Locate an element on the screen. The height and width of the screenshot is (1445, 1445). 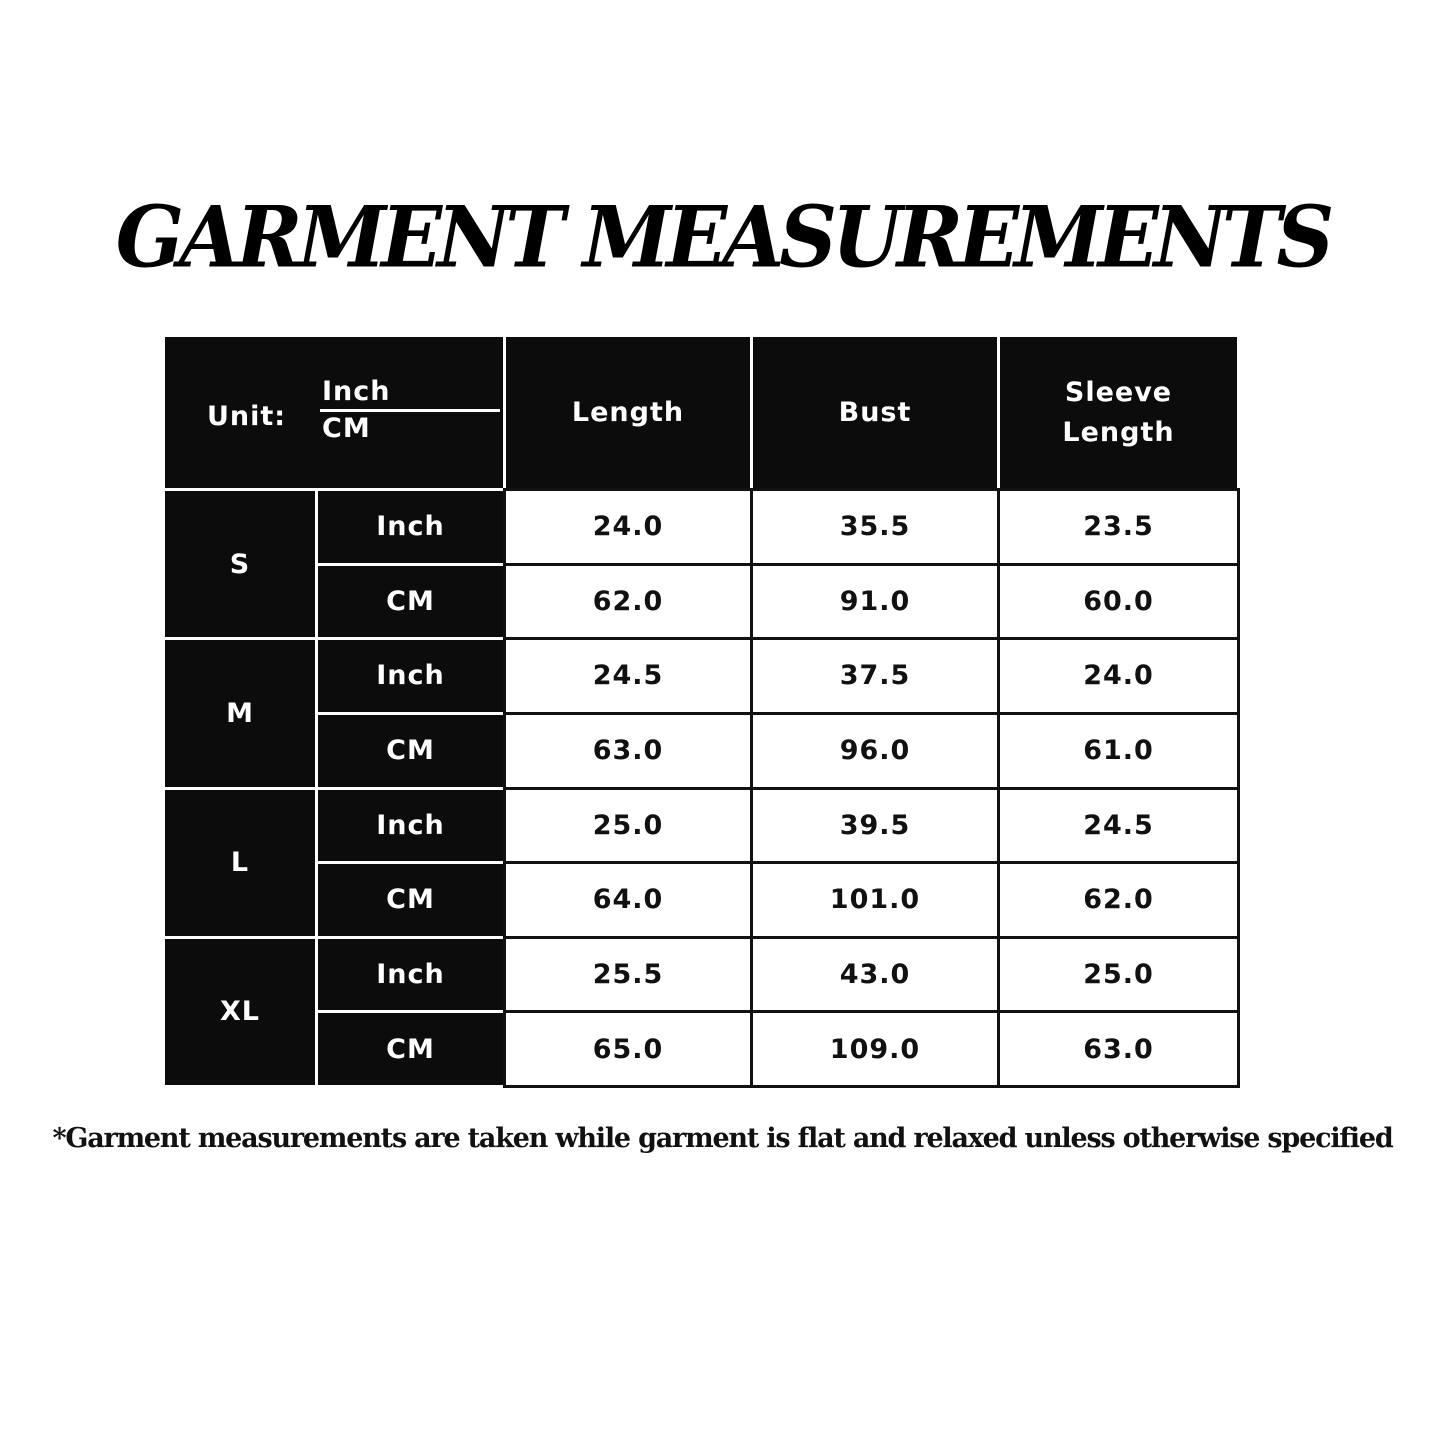
measurement-cell: 101.0 is located at coordinates (875, 900).